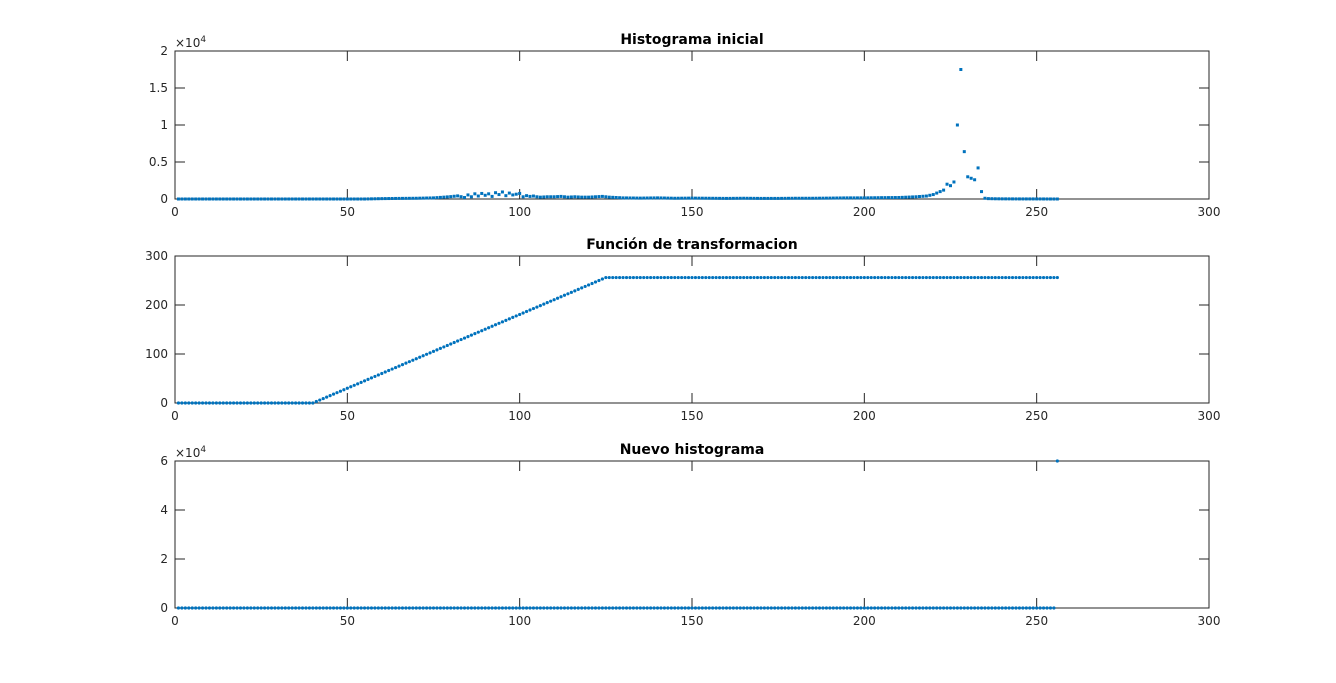 The height and width of the screenshot is (683, 1336). Describe the element at coordinates (692, 621) in the screenshot. I see `x-tick-label: 150` at that location.